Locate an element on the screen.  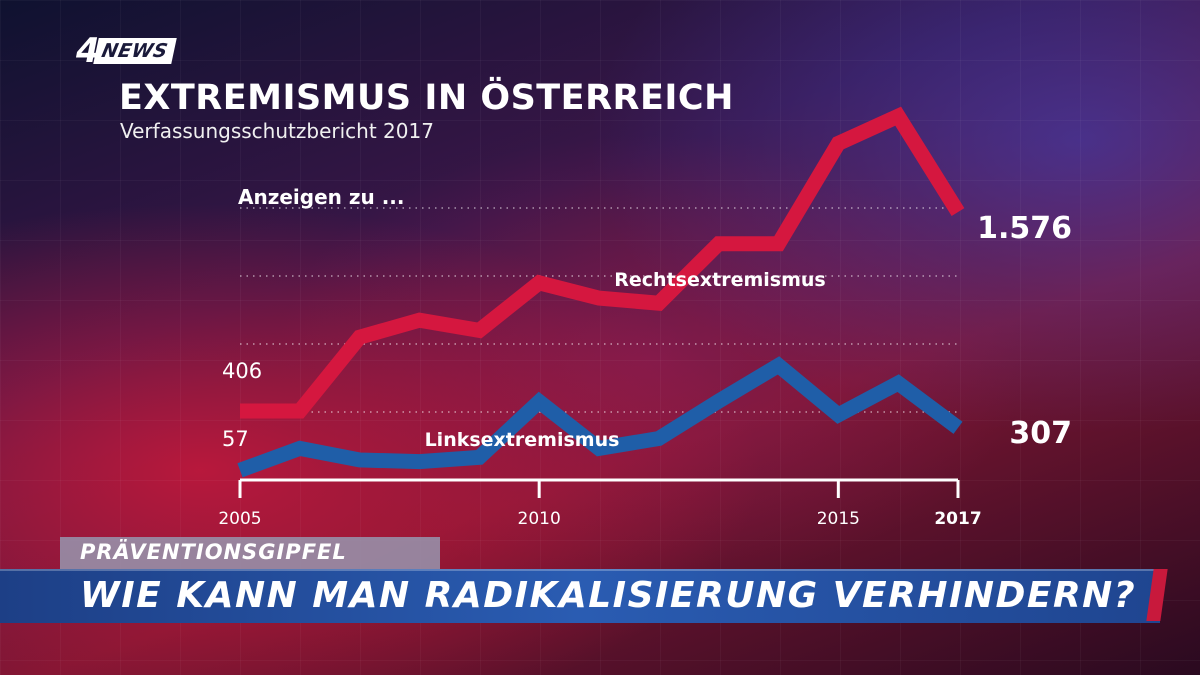
series-start-value: 406 is located at coordinates (242, 371).